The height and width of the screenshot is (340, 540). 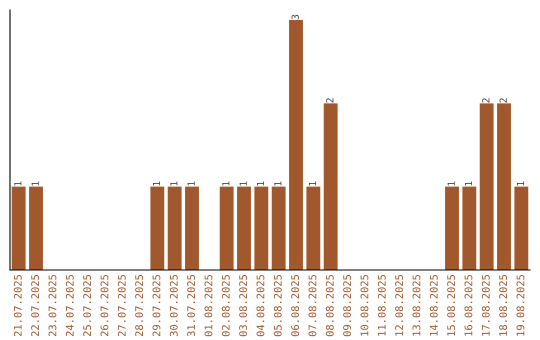 I want to click on x-tick-label: 04.08.2025, so click(x=260, y=305).